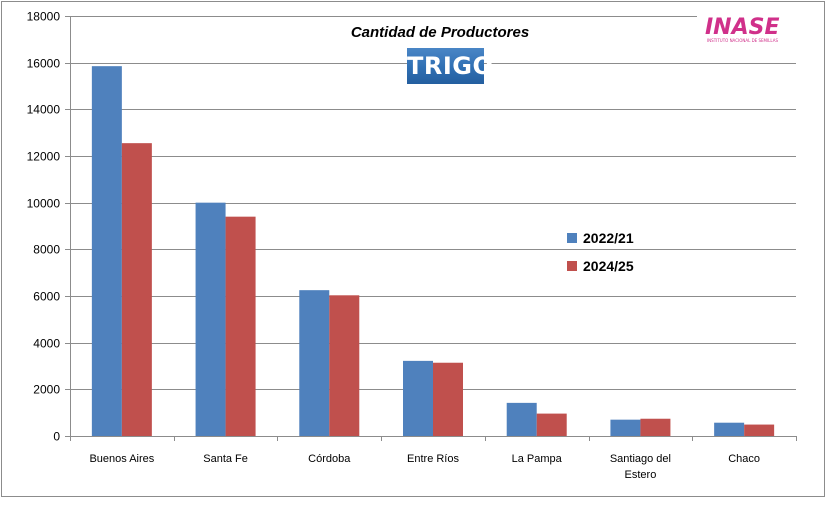 The width and height of the screenshot is (832, 506). I want to click on y-tick-label: 18000, so click(44, 17).